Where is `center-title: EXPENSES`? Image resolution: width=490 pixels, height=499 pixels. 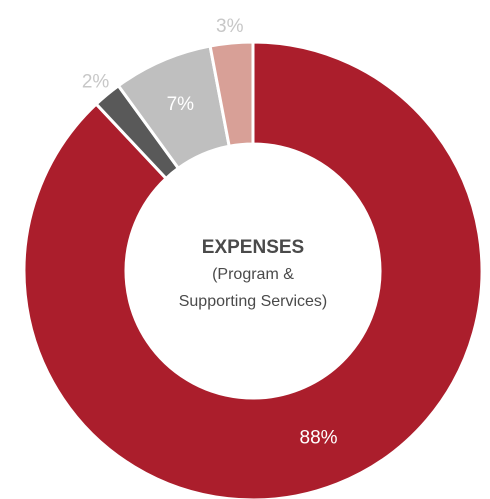 center-title: EXPENSES is located at coordinates (253, 247).